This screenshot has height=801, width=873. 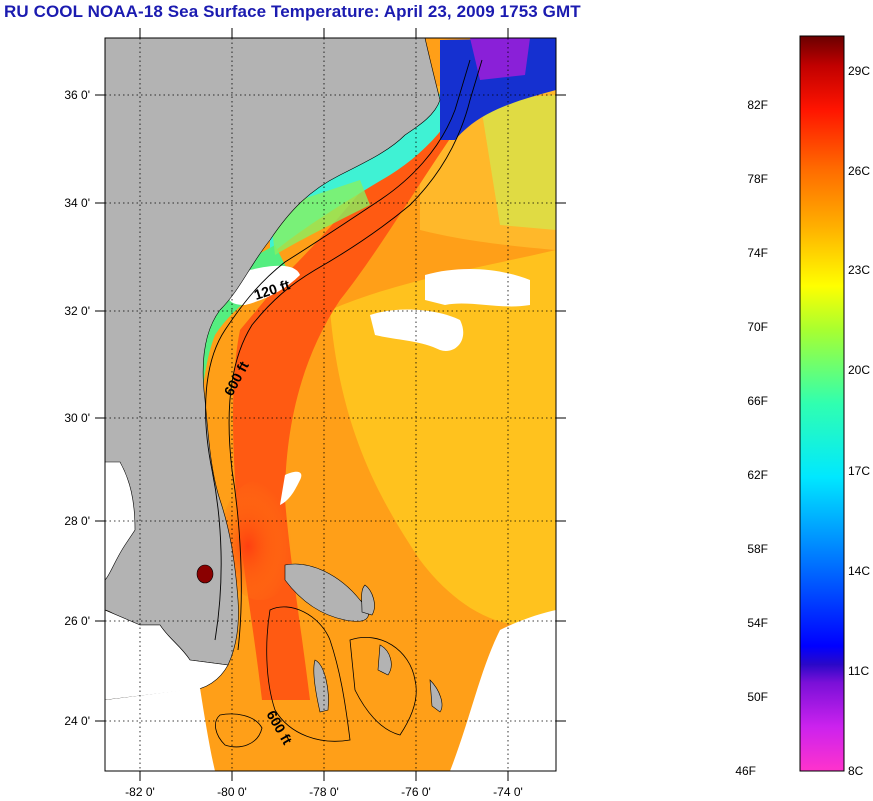 I want to click on gulf-south-no-data, so click(x=160, y=729).